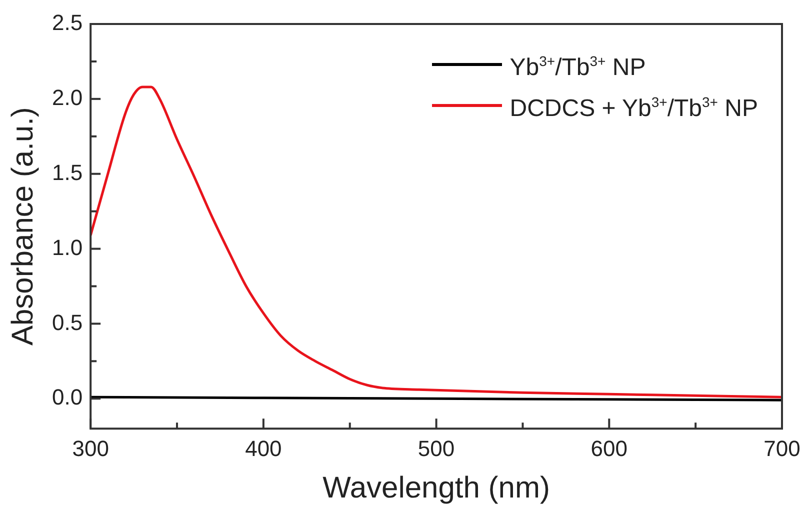 The width and height of the screenshot is (810, 507). What do you see at coordinates (90, 448) in the screenshot?
I see `x-tick-label: 300` at bounding box center [90, 448].